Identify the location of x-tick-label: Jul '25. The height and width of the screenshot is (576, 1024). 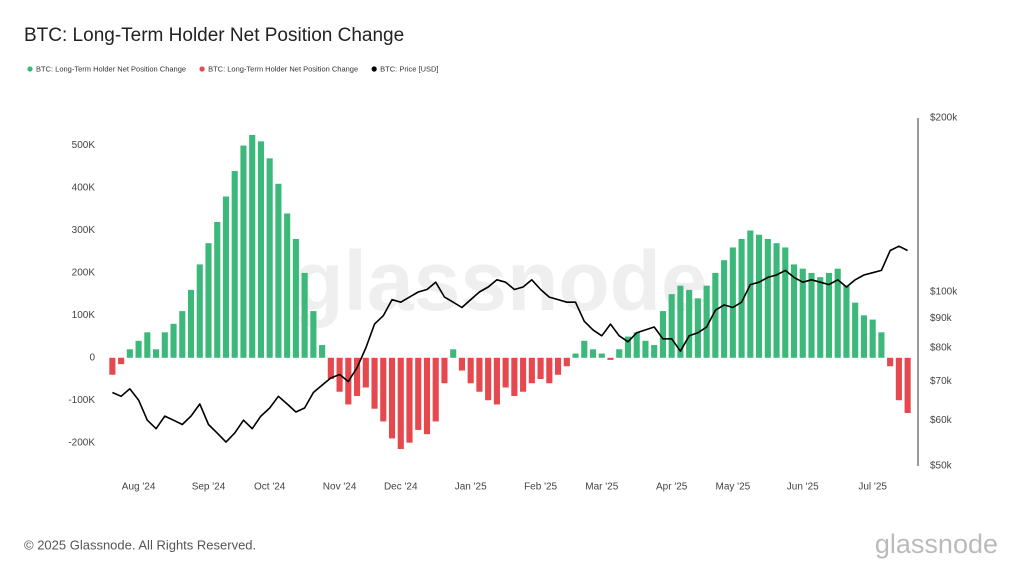
(872, 487).